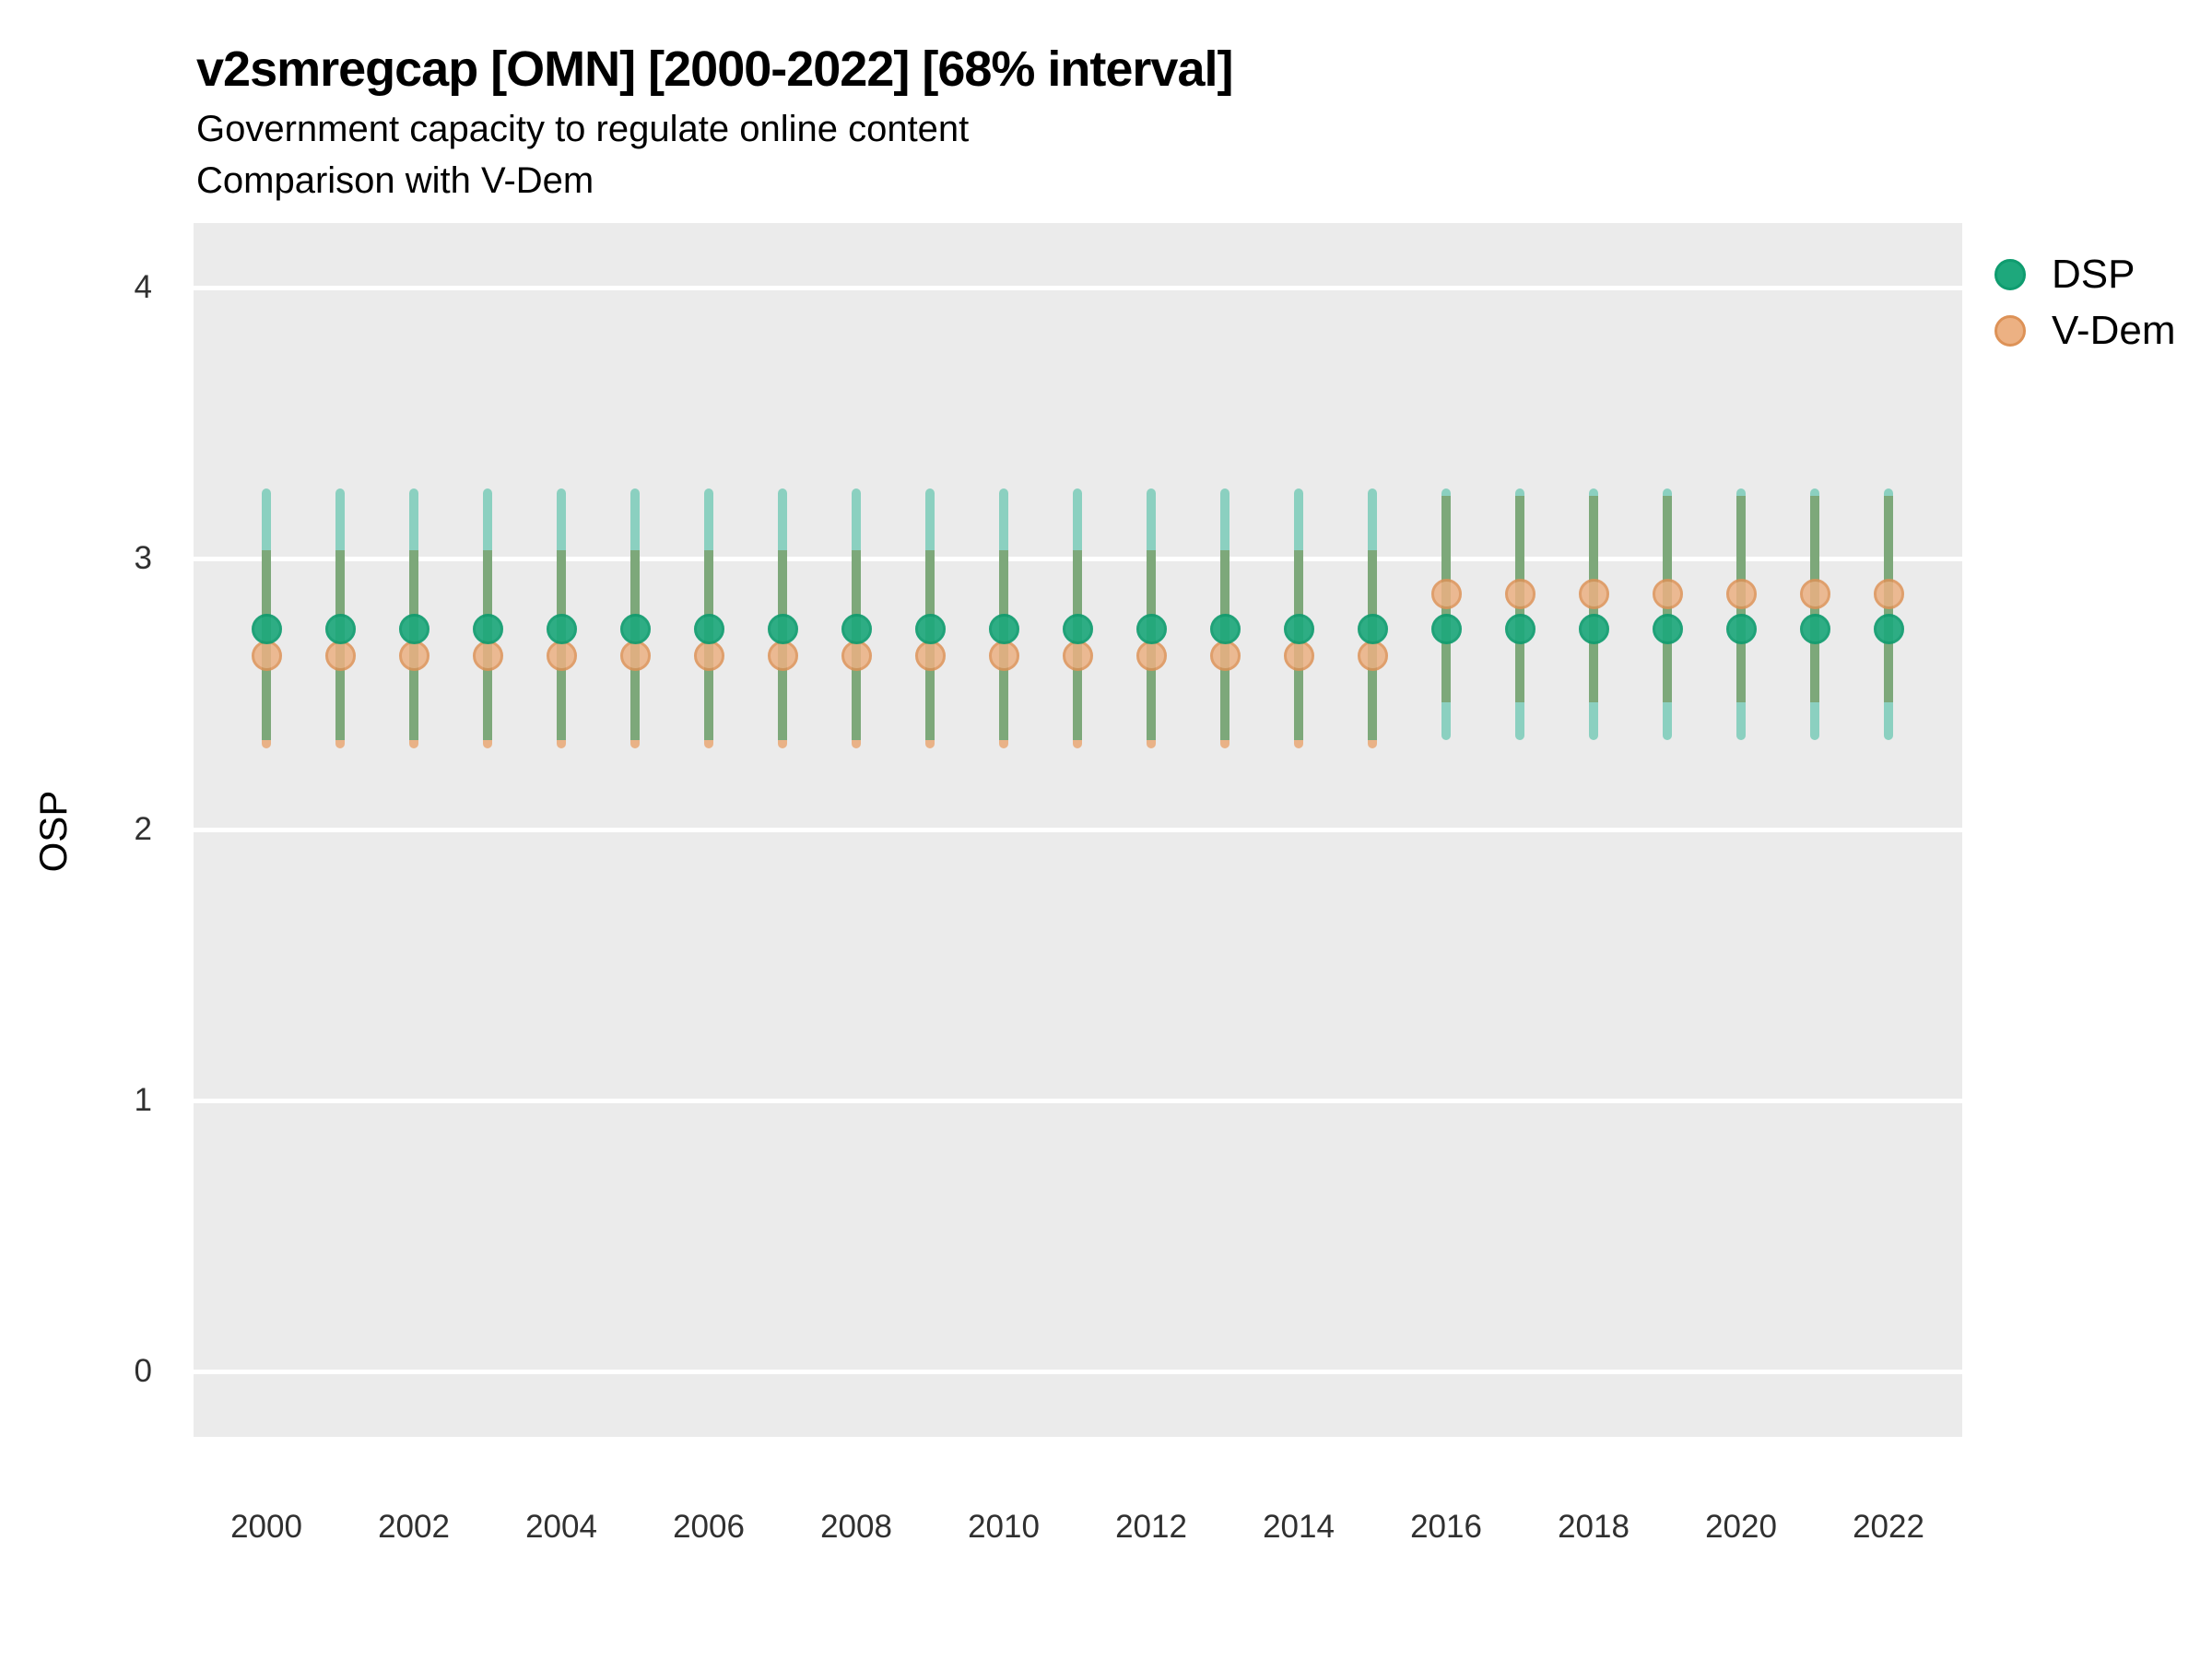 The height and width of the screenshot is (1659, 2212). What do you see at coordinates (340, 656) in the screenshot?
I see `vdem-point-2001` at bounding box center [340, 656].